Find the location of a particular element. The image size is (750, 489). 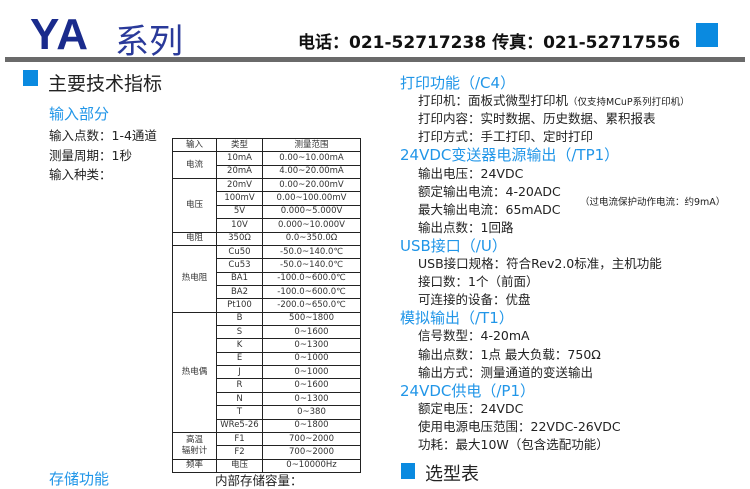

option-text: 额定电压：24VDC is located at coordinates (471, 408).